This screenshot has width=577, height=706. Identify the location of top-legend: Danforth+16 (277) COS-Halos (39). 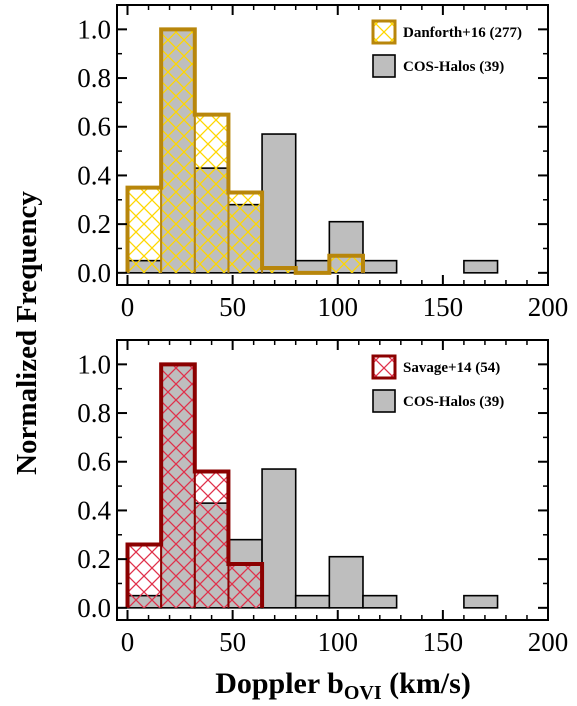
(446, 48).